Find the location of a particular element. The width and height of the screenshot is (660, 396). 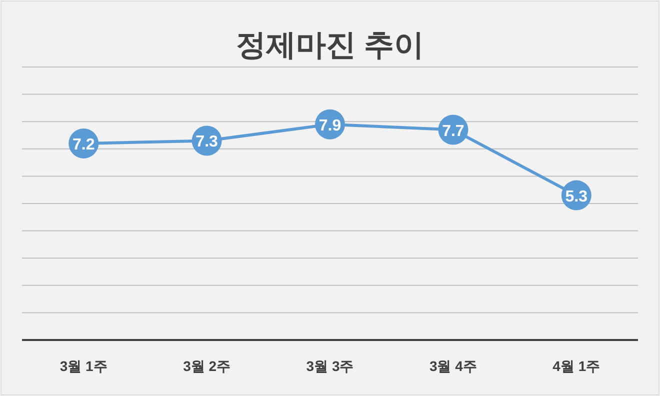

data-label: 7.2 is located at coordinates (83, 145).